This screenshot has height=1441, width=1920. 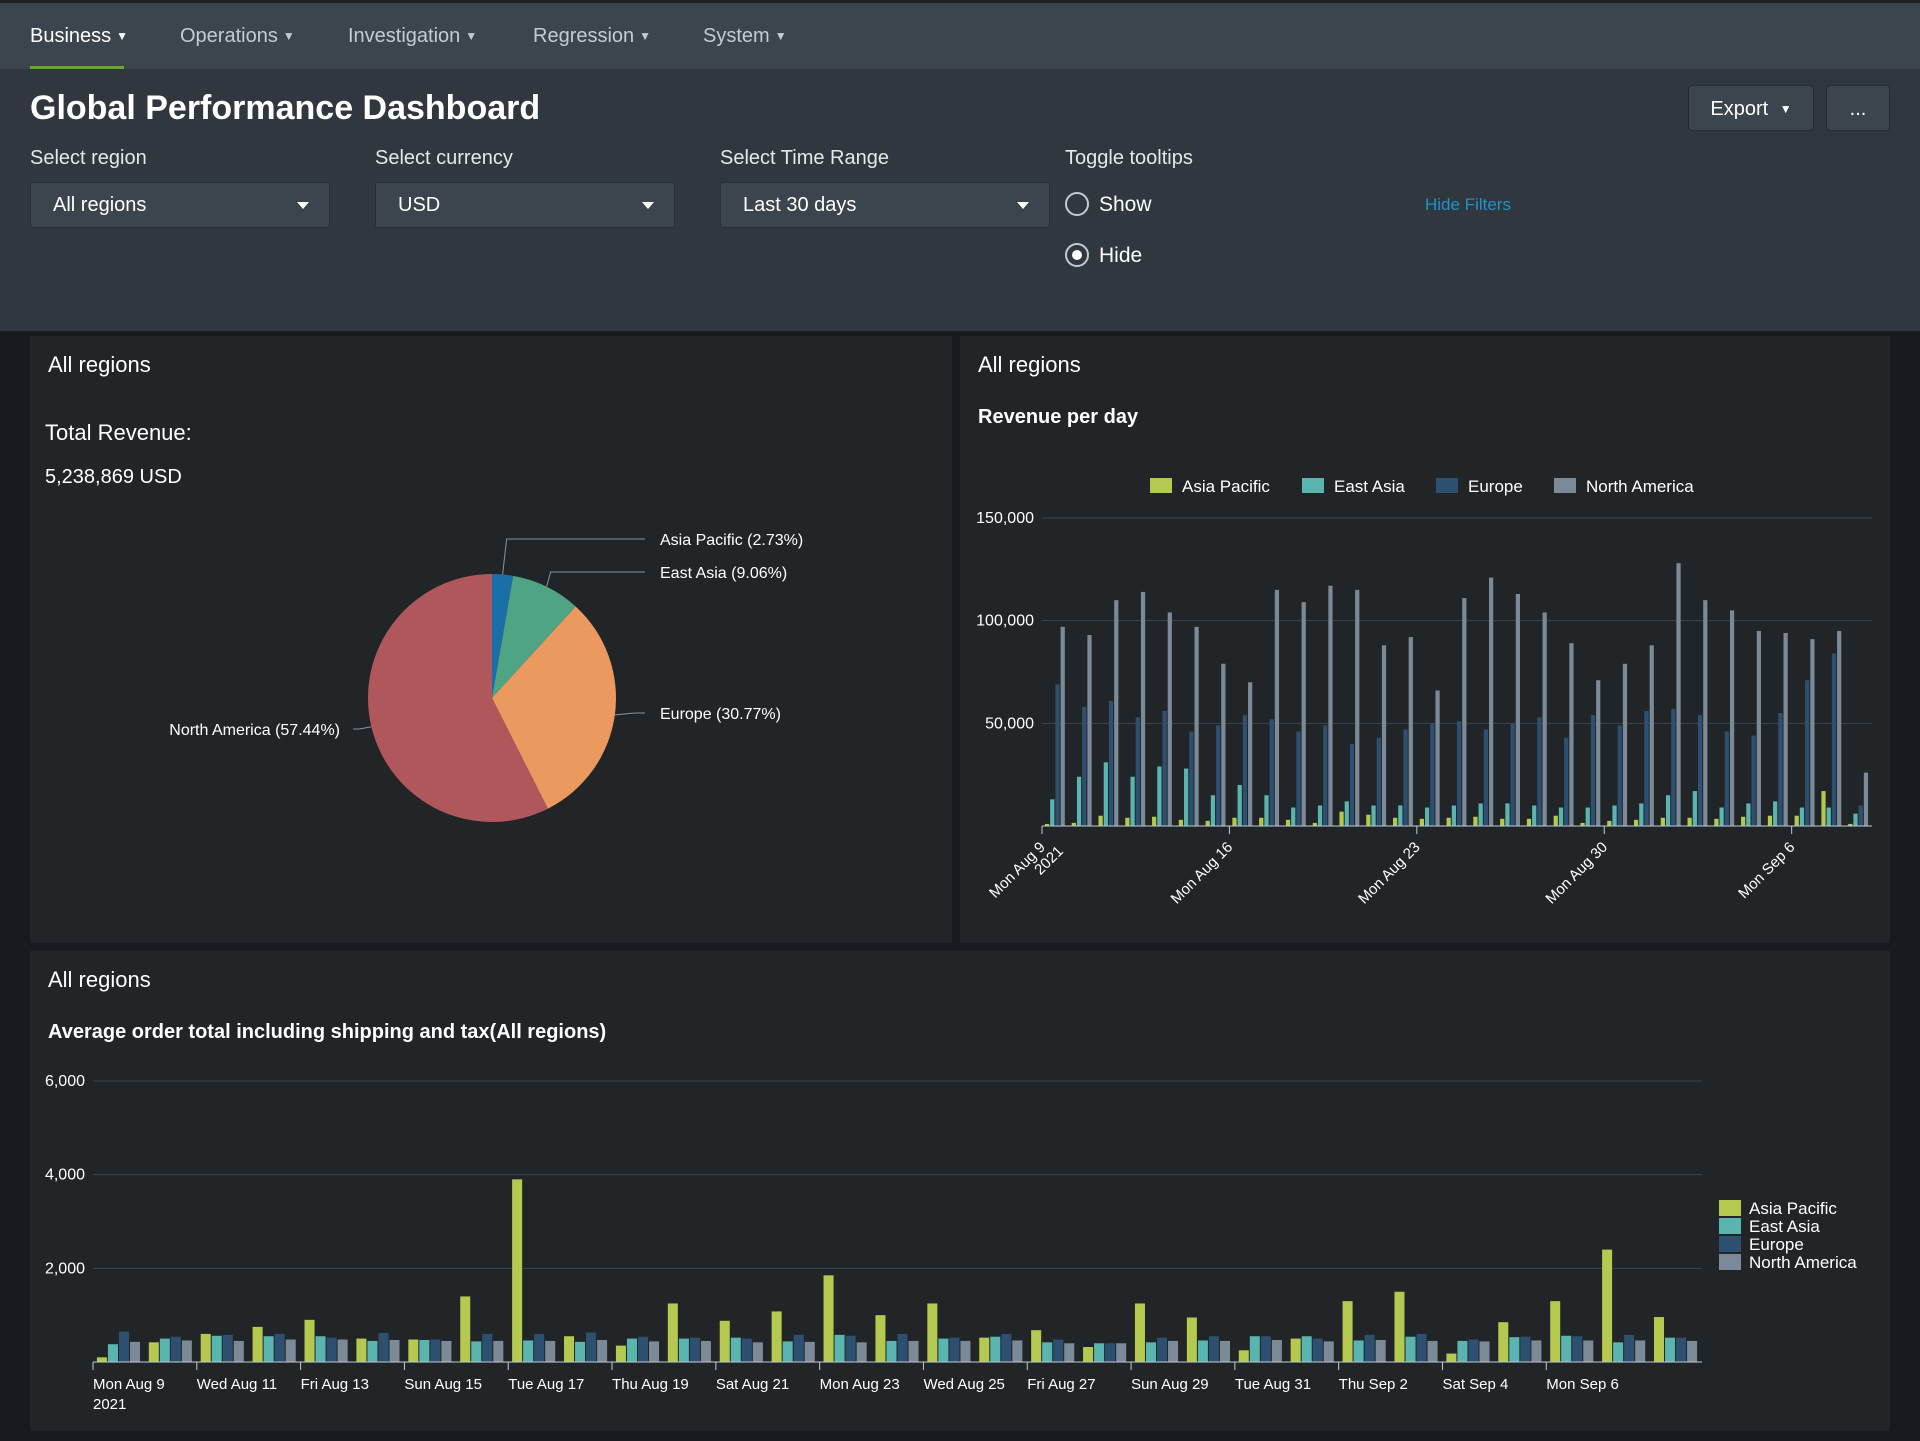 I want to click on caret-down-icon: ▼, so click(x=122, y=36).